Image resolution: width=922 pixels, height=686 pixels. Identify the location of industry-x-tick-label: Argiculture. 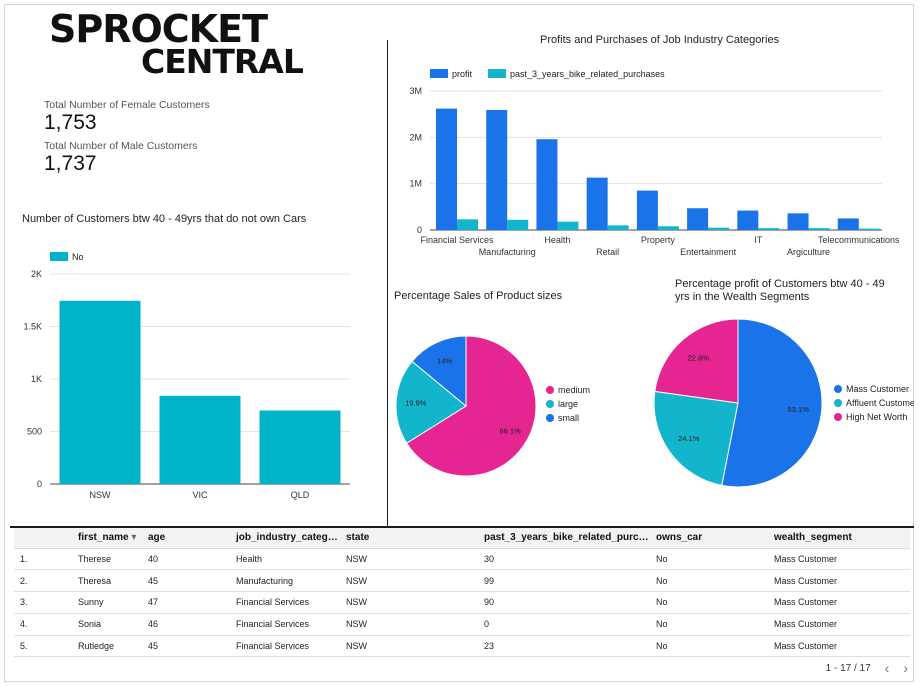
(808, 252).